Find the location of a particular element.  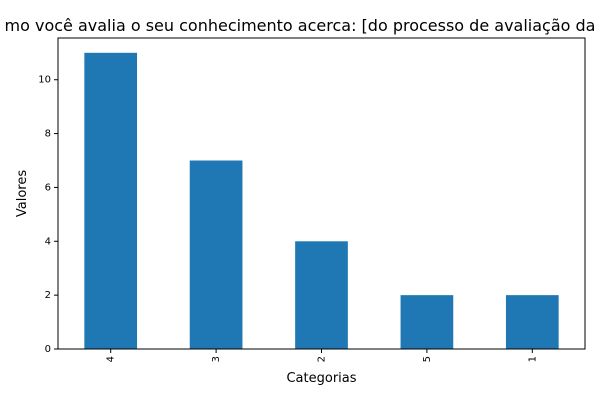

x-tick-label: 4 is located at coordinates (111, 359).